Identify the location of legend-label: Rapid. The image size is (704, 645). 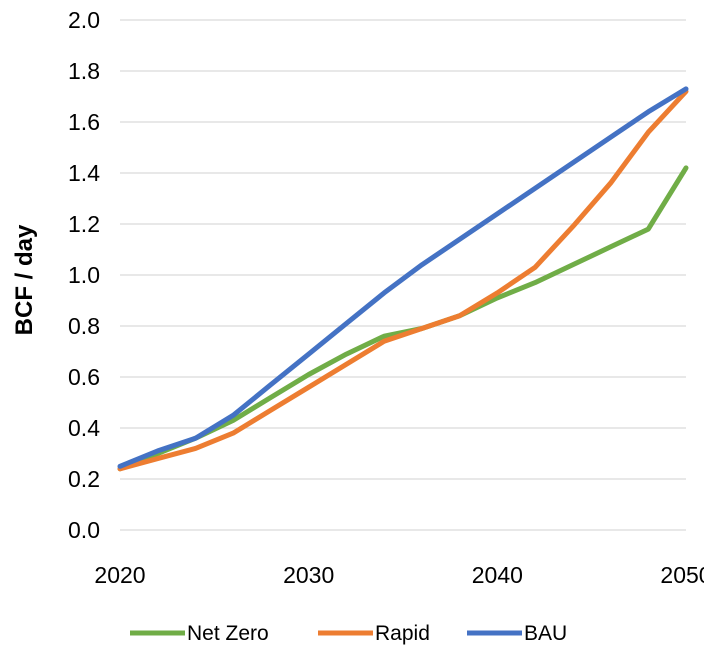
(402, 633).